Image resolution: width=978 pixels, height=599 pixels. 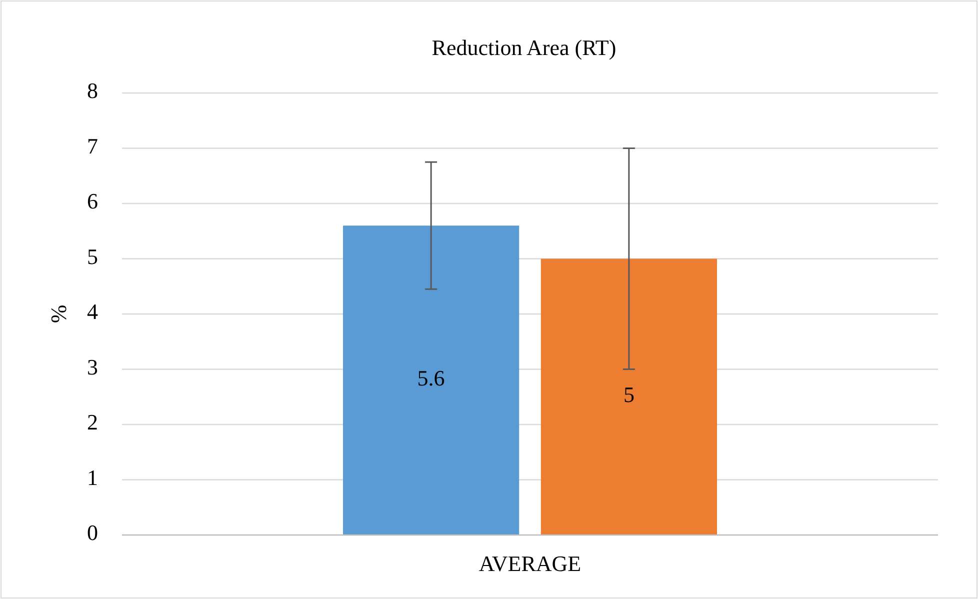 I want to click on y-tick-label: 7, so click(x=92, y=145).